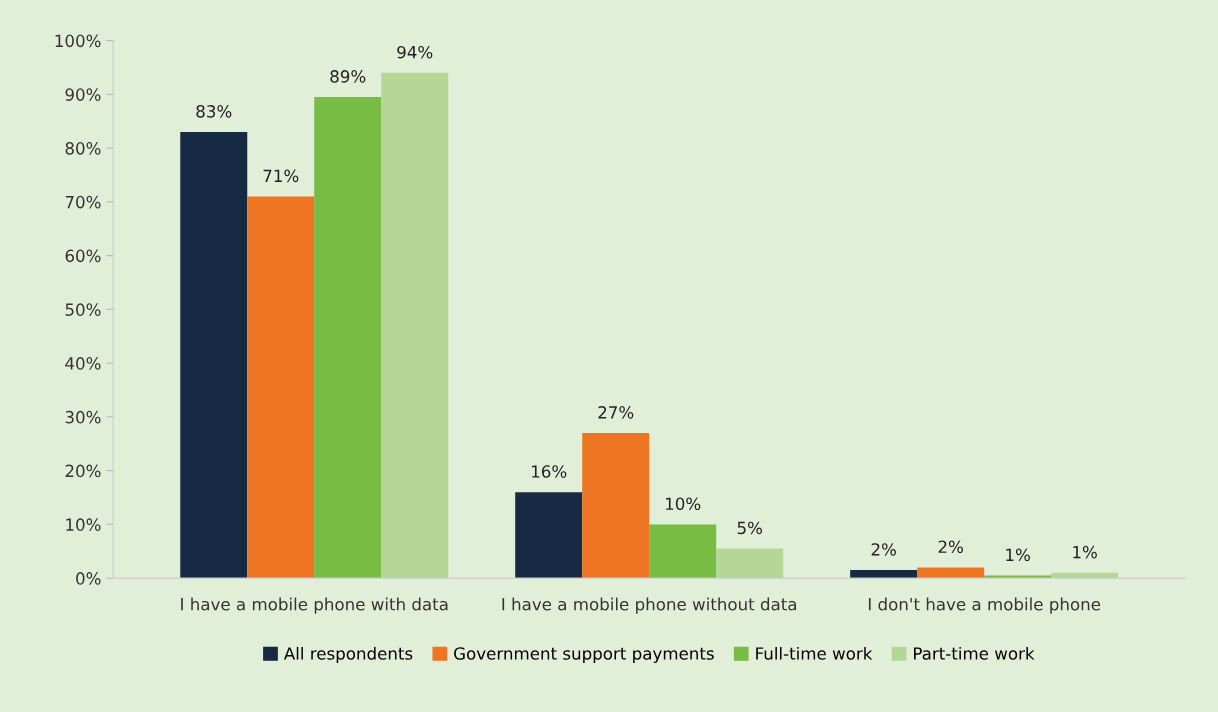  Describe the element at coordinates (984, 605) in the screenshot. I see `x-tick-label: I don't have a mobile phone` at that location.